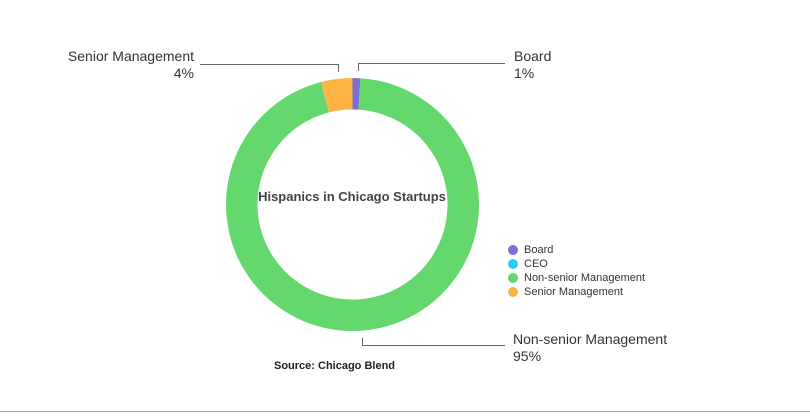 Image resolution: width=810 pixels, height=416 pixels. I want to click on legend-item-ceo: CEO, so click(576, 264).